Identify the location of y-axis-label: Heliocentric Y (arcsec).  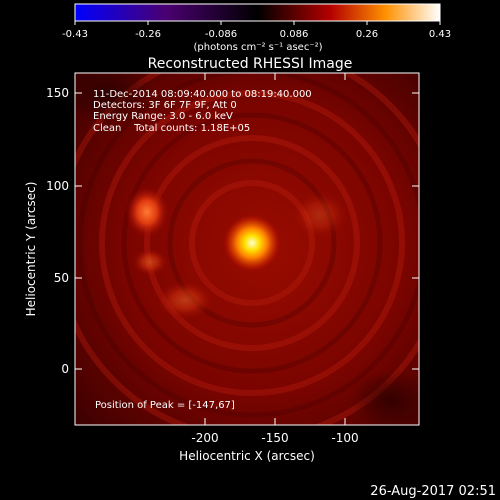
(31, 249).